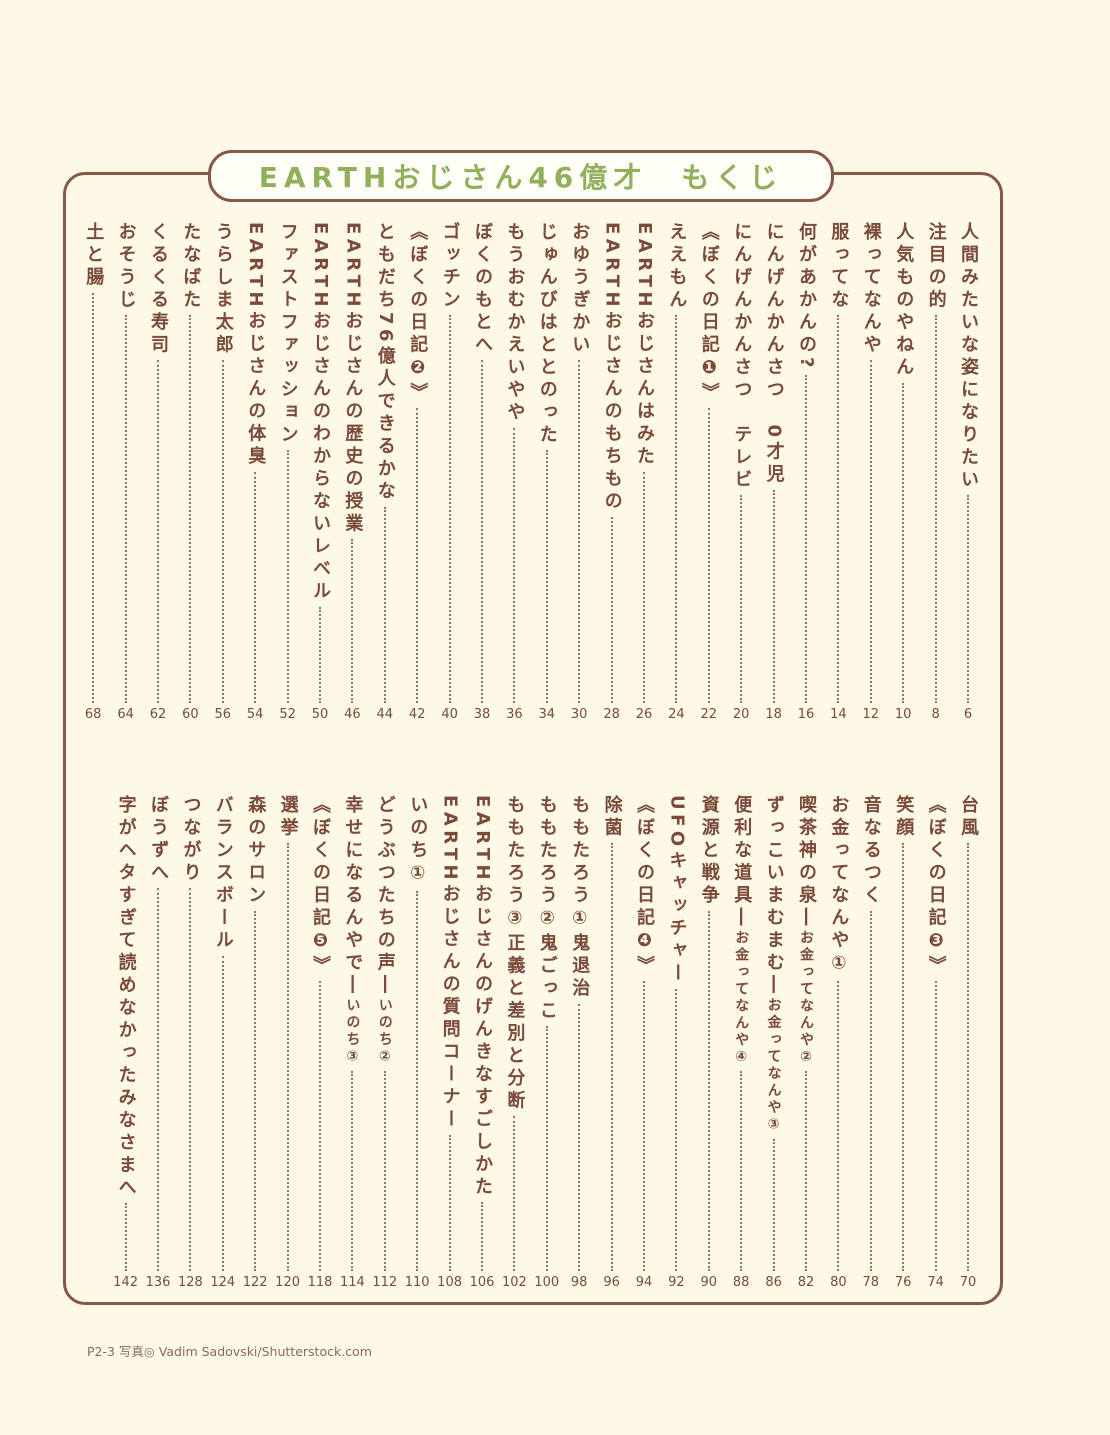 This screenshot has width=1110, height=1435. What do you see at coordinates (190, 472) in the screenshot?
I see `toc-entry: たなばた 60` at bounding box center [190, 472].